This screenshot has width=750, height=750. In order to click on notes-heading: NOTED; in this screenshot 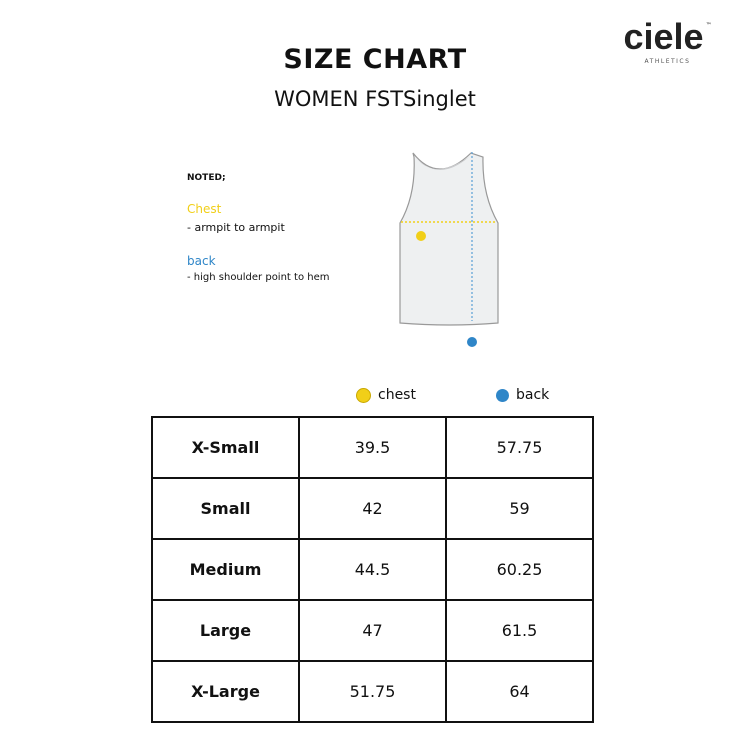, I will do `click(206, 178)`.